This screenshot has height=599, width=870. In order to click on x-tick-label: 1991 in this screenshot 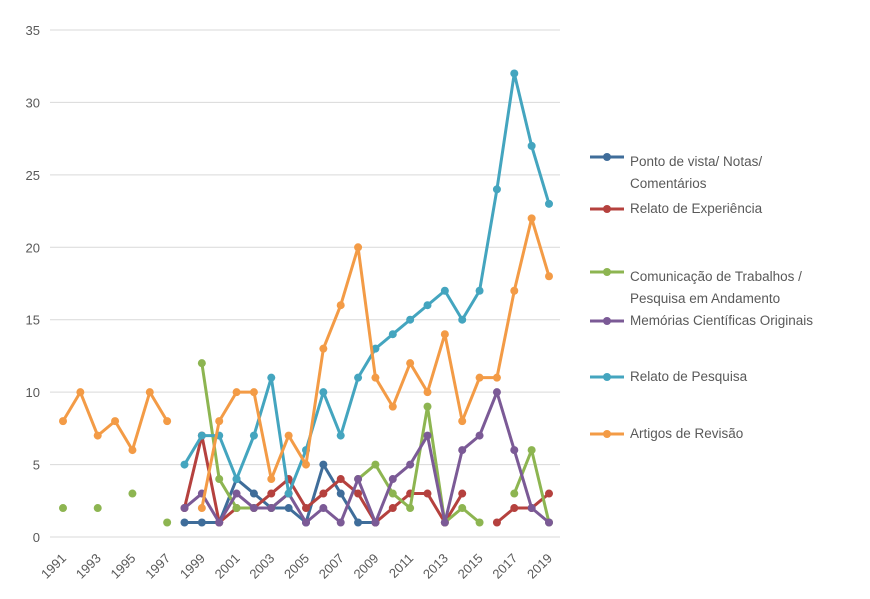, I will do `click(53, 566)`.